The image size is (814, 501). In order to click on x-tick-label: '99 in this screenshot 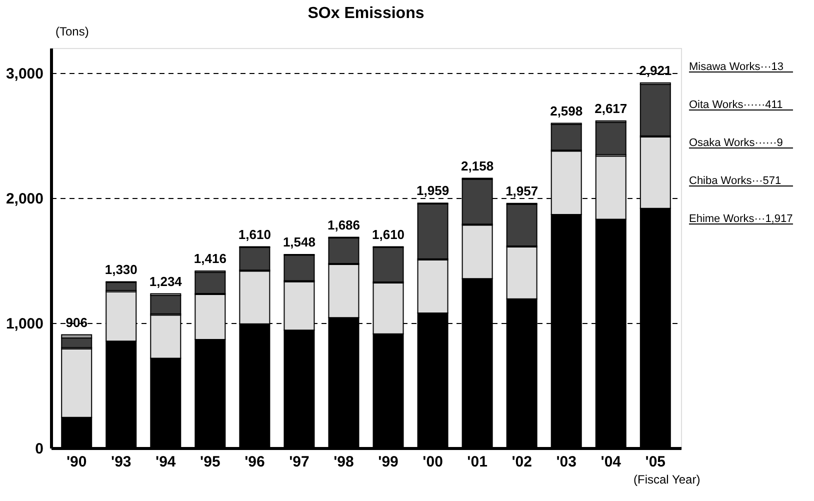, I will do `click(388, 462)`.